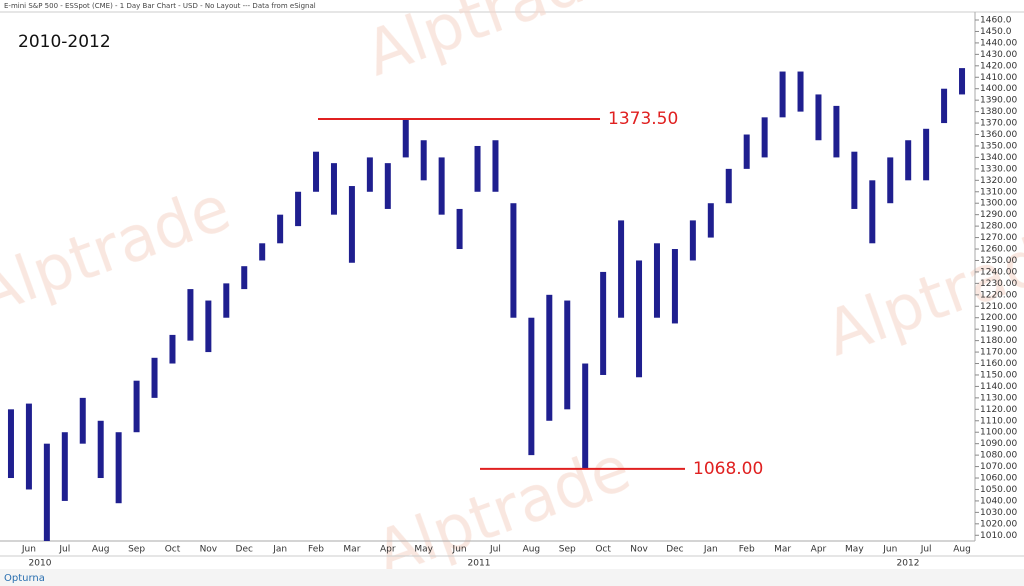 This screenshot has width=1024, height=586. I want to click on level-label: 1373.50, so click(643, 119).